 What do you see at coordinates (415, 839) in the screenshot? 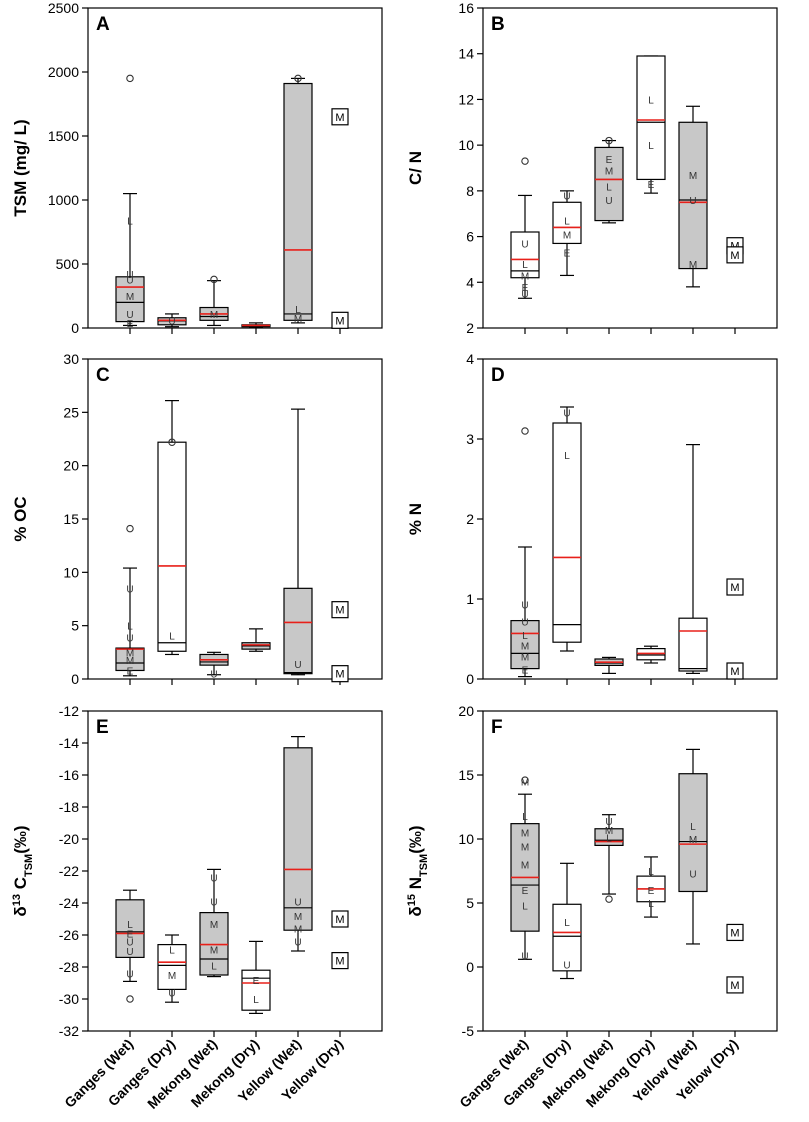
I see `y-axis-title-unit: (‰)` at bounding box center [415, 839].